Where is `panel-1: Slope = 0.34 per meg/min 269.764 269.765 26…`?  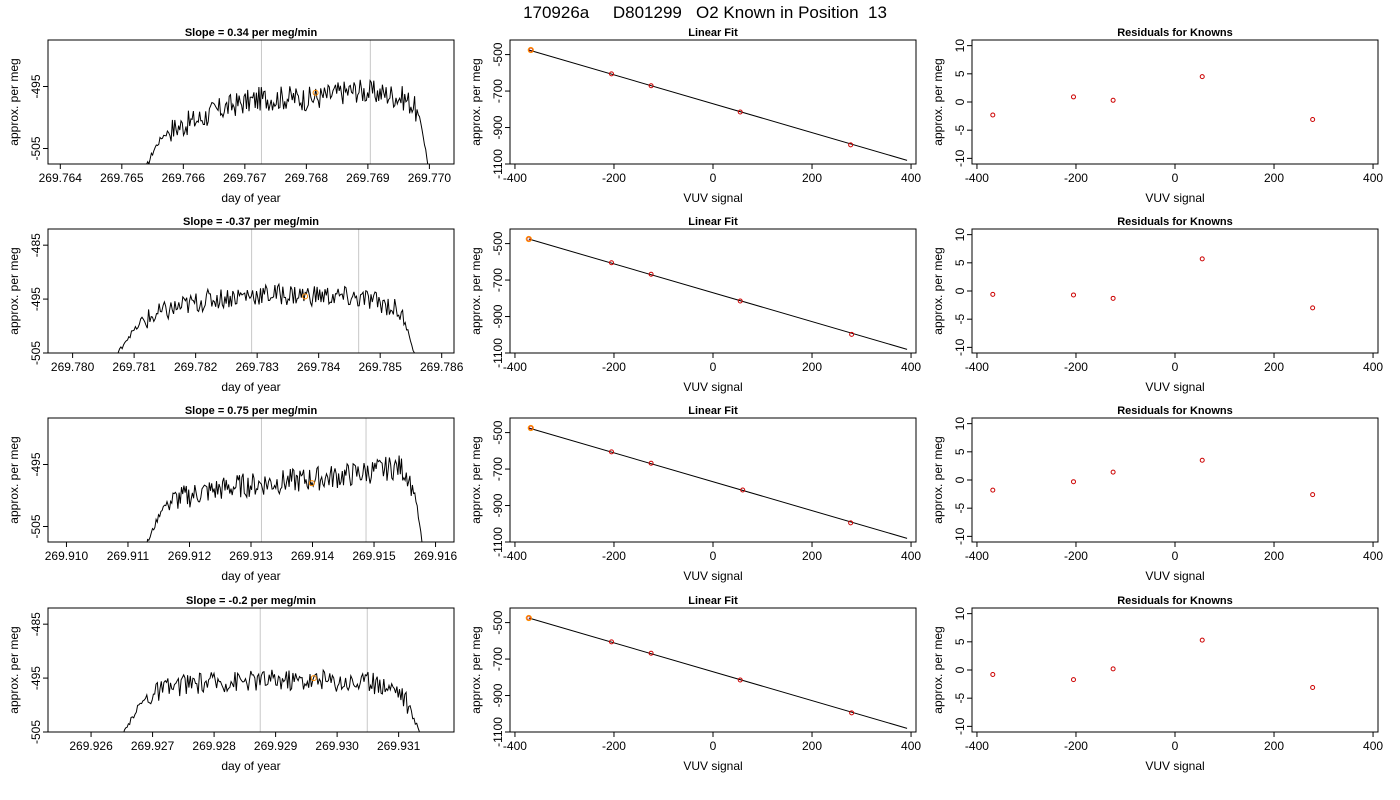
panel-1: Slope = 0.34 per meg/min 269.764 269.765 26… is located at coordinates (231, 116).